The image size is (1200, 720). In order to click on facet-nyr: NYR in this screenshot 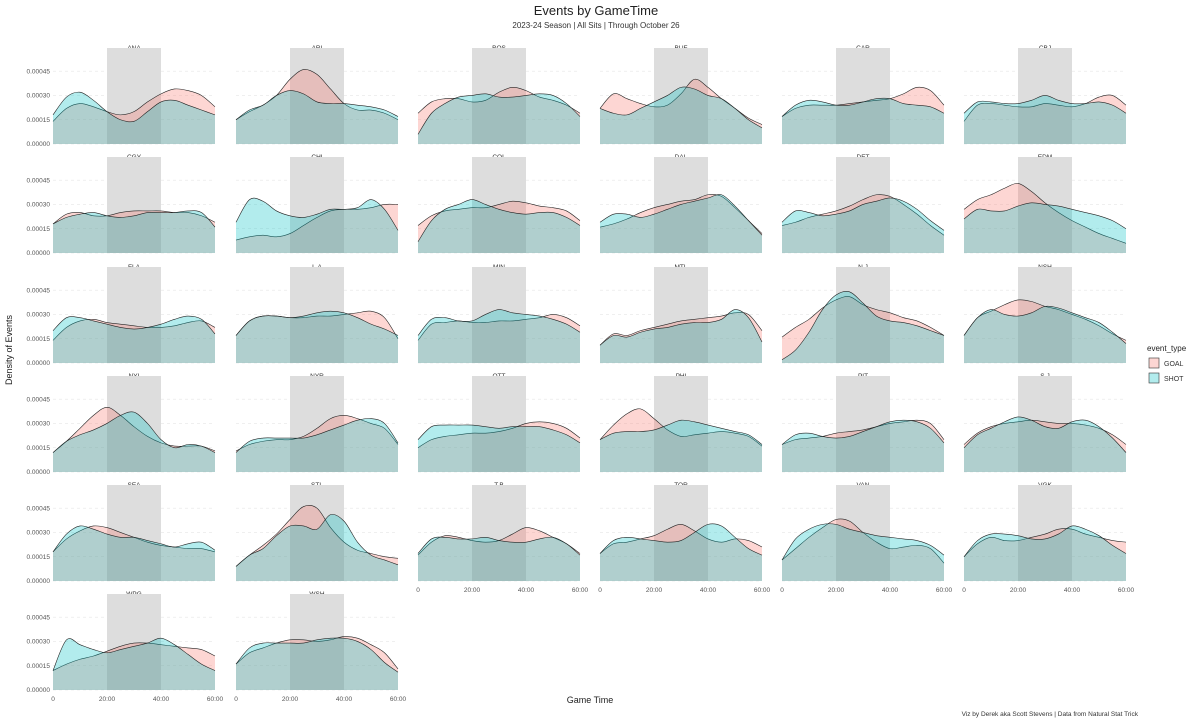, I will do `click(317, 423)`.